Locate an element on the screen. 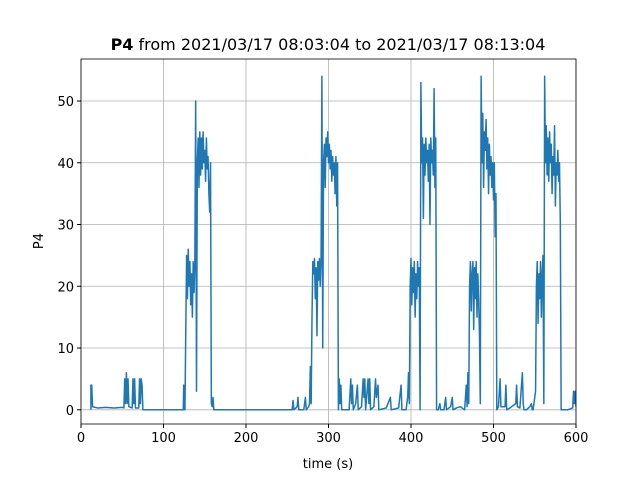  x-tick-label: 600 is located at coordinates (576, 438).